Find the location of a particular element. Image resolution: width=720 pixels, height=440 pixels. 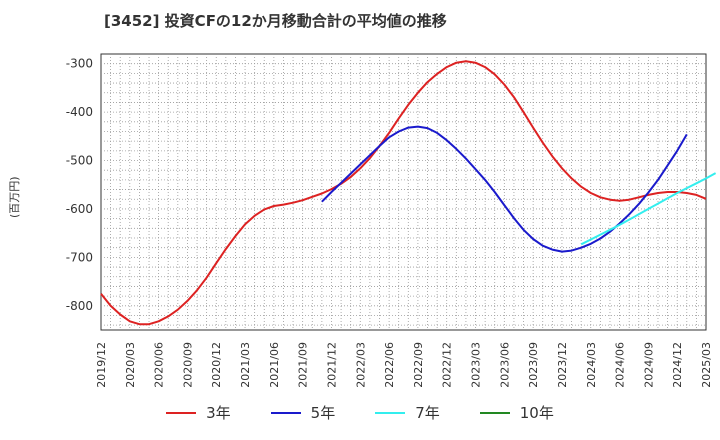

legend-label: 7年 is located at coordinates (427, 413).